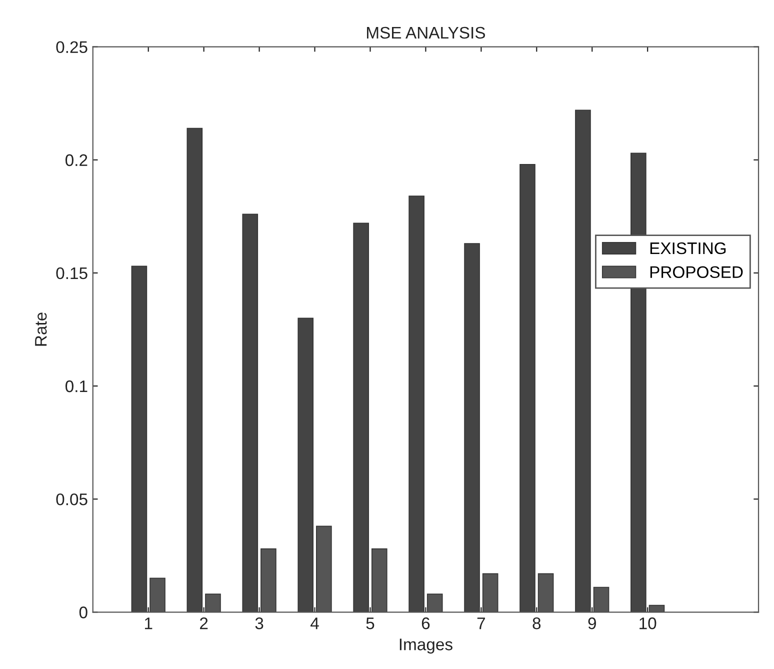 The image size is (774, 669). I want to click on x-tick-label: 7, so click(481, 624).